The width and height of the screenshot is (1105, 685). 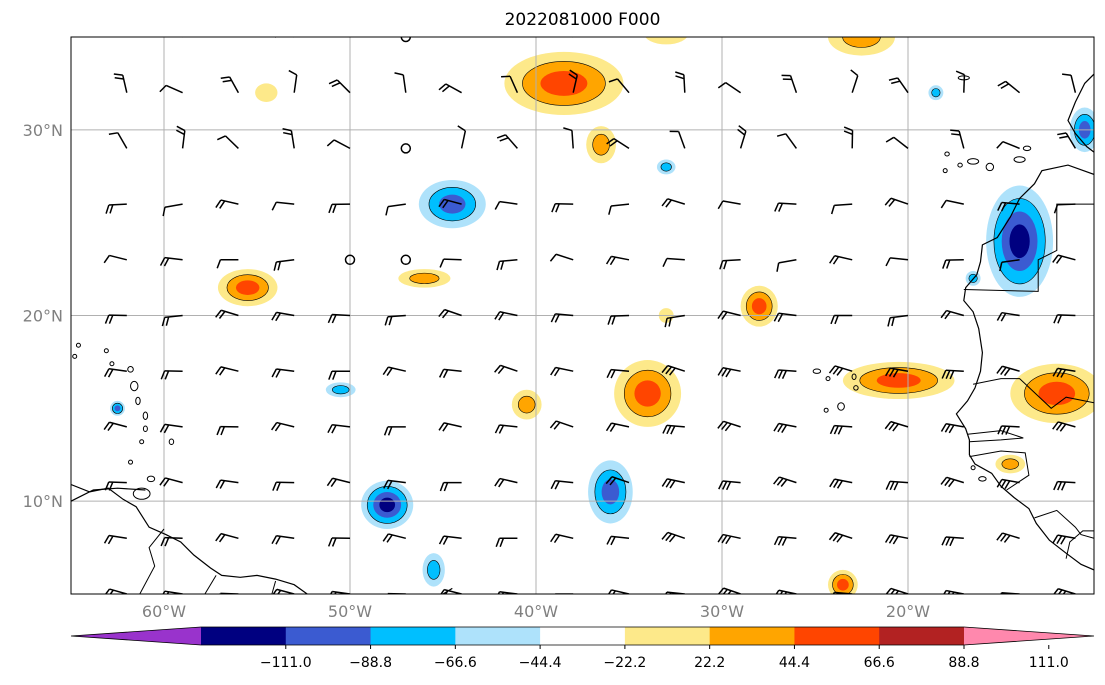 What do you see at coordinates (582, 20) in the screenshot?
I see `map-title: 2022081000 F000` at bounding box center [582, 20].